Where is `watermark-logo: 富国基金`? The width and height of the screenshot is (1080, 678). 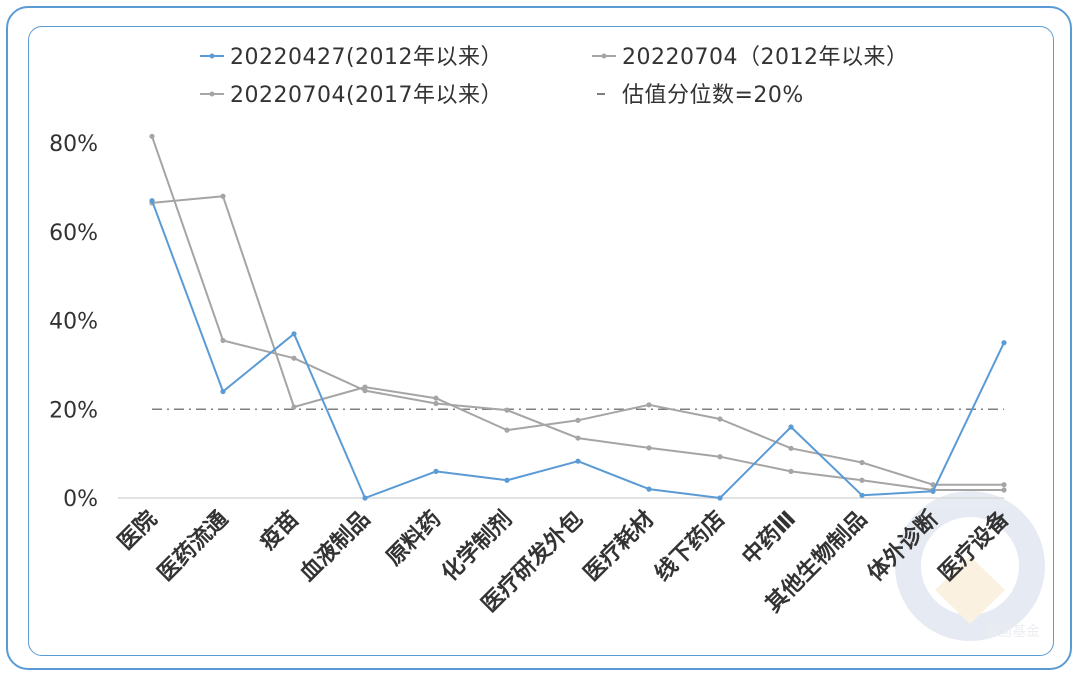 watermark-logo: 富国基金 is located at coordinates (970, 566).